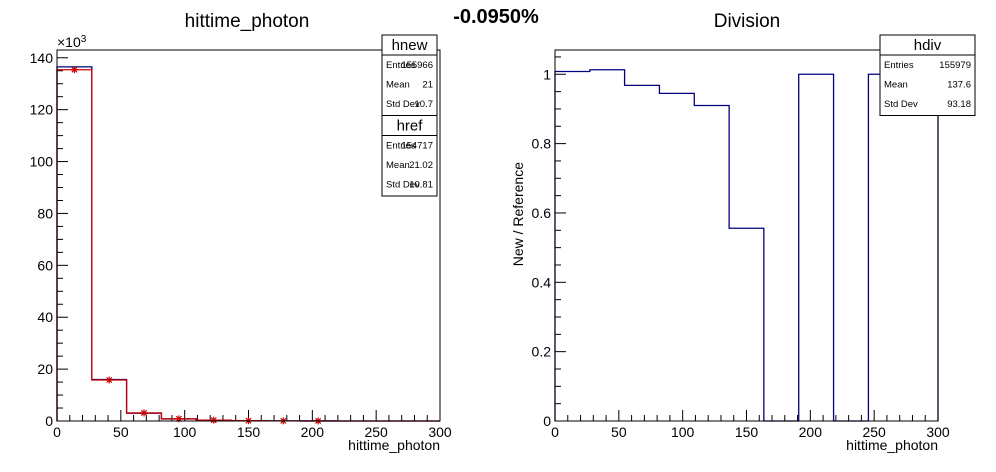  What do you see at coordinates (427, 85) in the screenshot?
I see `stats-row-value: 21` at bounding box center [427, 85].